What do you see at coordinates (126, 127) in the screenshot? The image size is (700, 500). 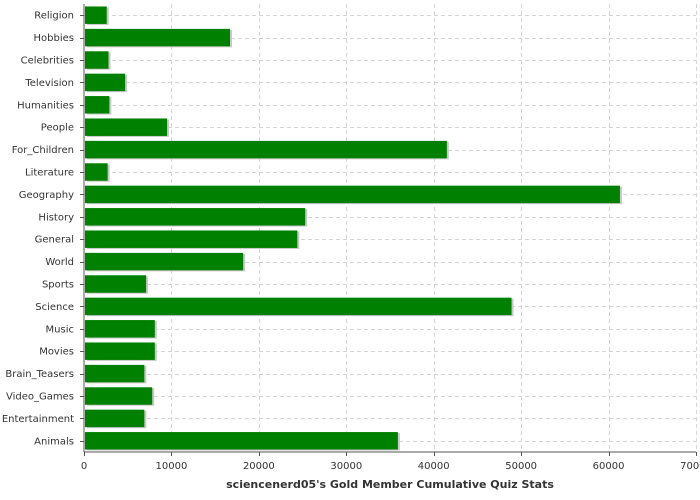 I see `bar-people` at bounding box center [126, 127].